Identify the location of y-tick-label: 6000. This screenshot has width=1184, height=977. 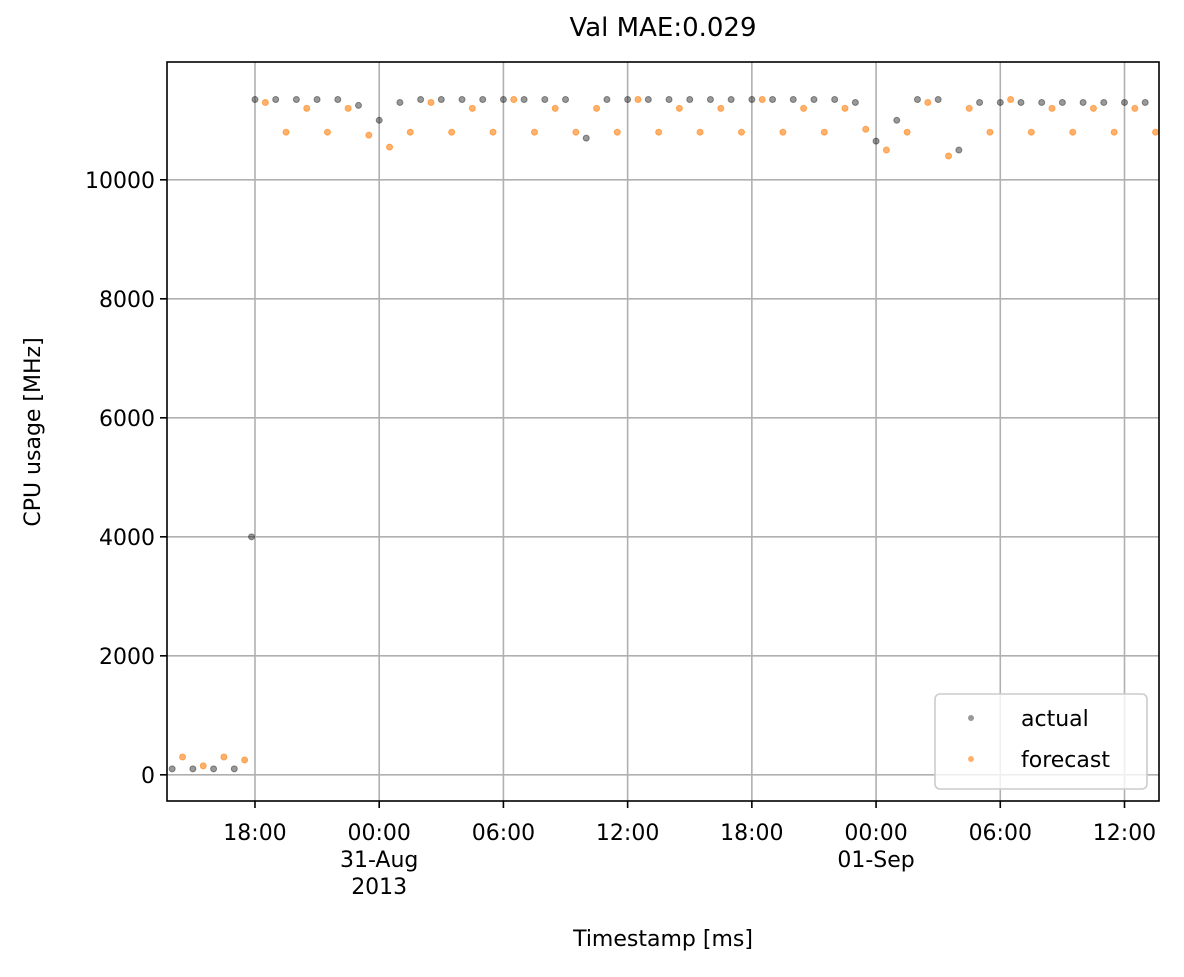
(127, 419).